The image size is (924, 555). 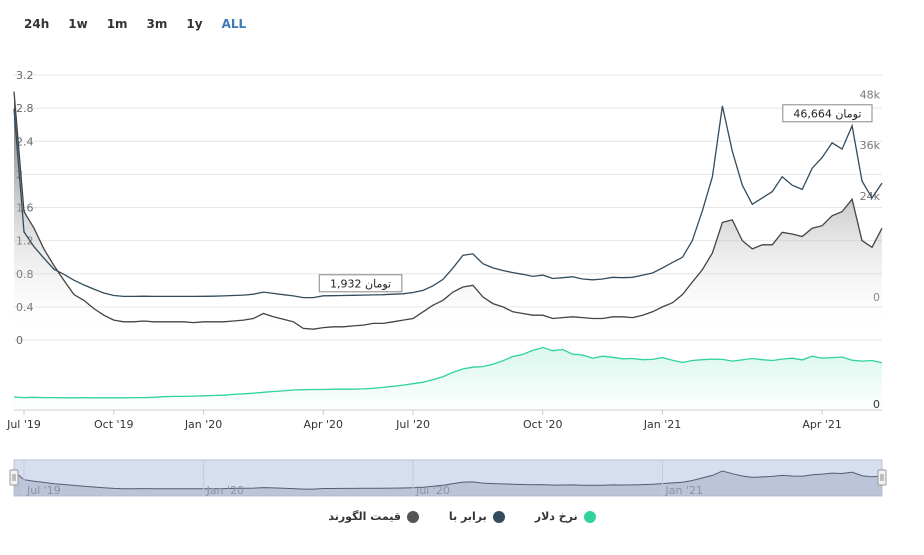 I want to click on x-tick-label: Jan '21, so click(x=662, y=424).